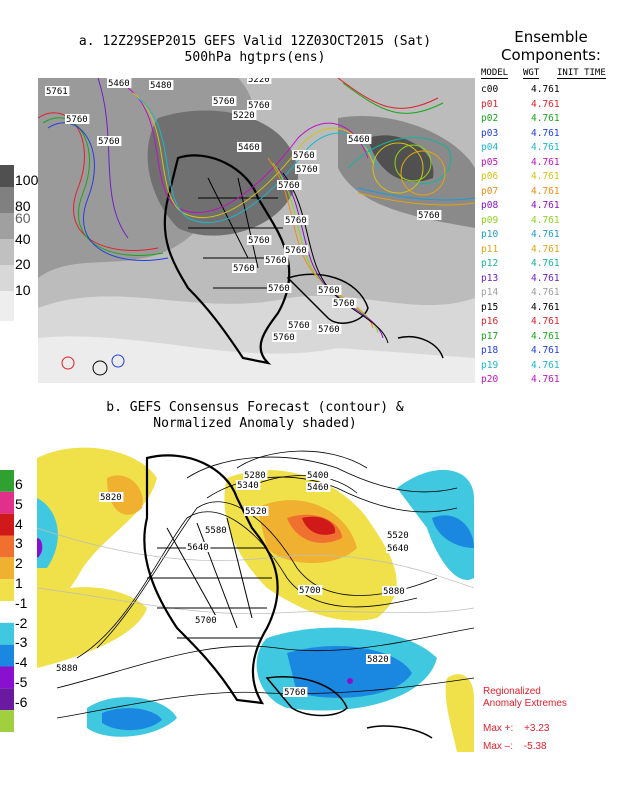 This screenshot has height=800, width=618. What do you see at coordinates (21, 642) in the screenshot?
I see `colorbar-b-label: -3` at bounding box center [21, 642].